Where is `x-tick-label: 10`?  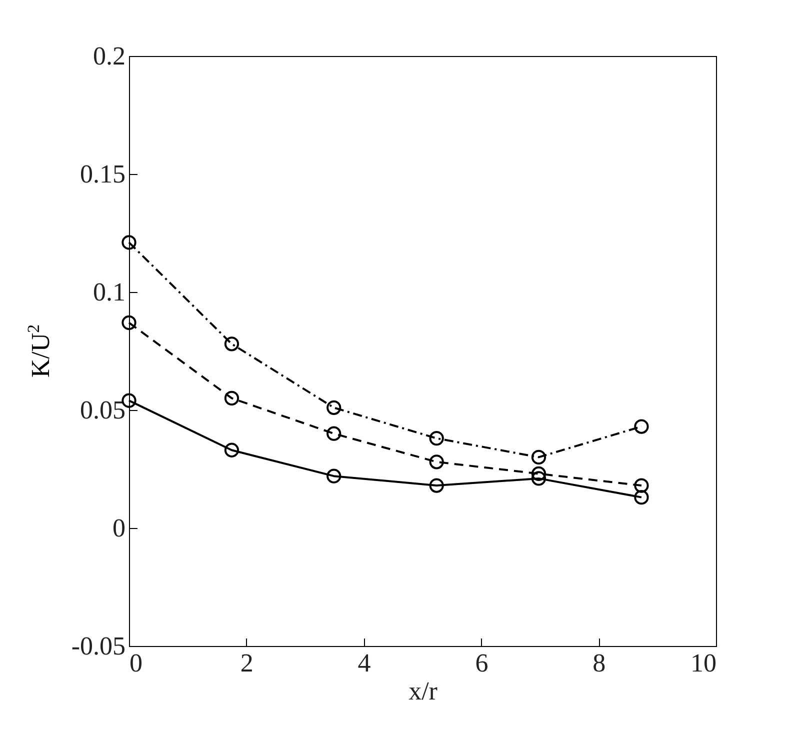
x-tick-label: 10 is located at coordinates (703, 663).